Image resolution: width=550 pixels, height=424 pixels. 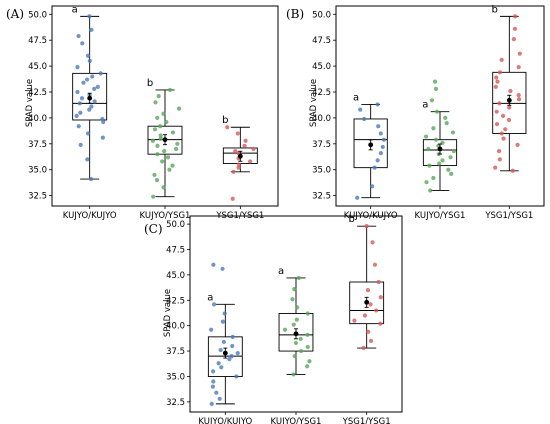 What do you see at coordinates (295, 14) in the screenshot?
I see `panel-label: (B)` at bounding box center [295, 14].